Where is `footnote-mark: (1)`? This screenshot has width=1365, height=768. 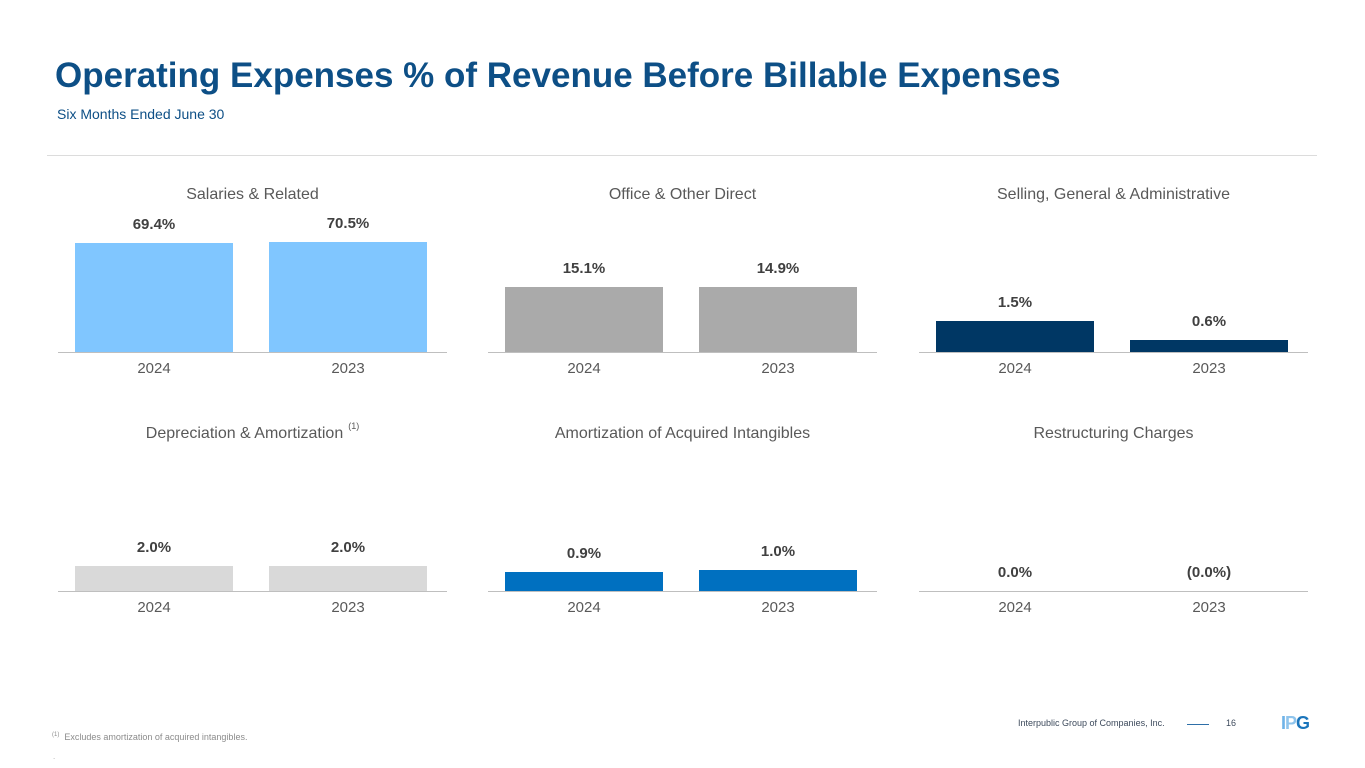
footnote-mark: (1) is located at coordinates (56, 735).